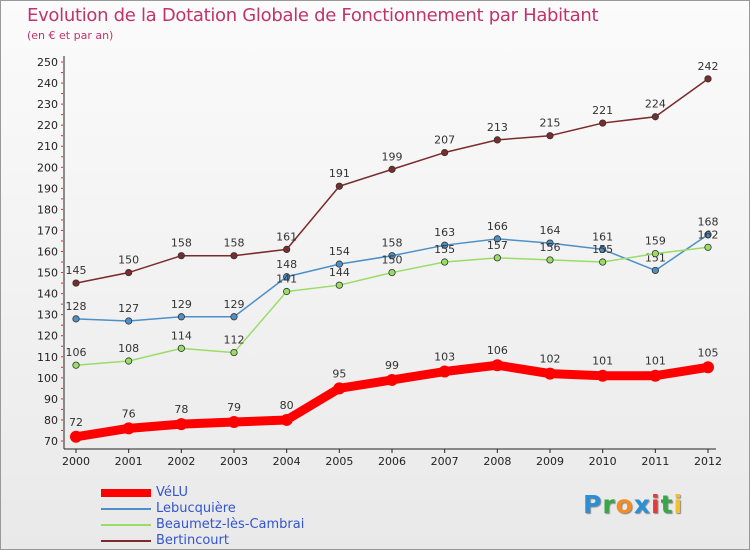 The width and height of the screenshot is (750, 550). What do you see at coordinates (609, 504) in the screenshot?
I see `logo-letter: r` at bounding box center [609, 504].